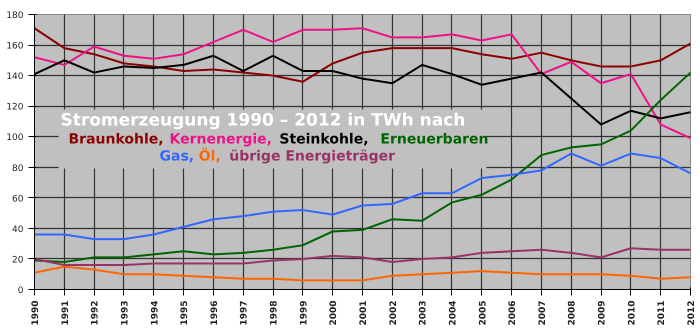 The width and height of the screenshot is (700, 328). I want to click on y-tick-label: 20, so click(18, 260).